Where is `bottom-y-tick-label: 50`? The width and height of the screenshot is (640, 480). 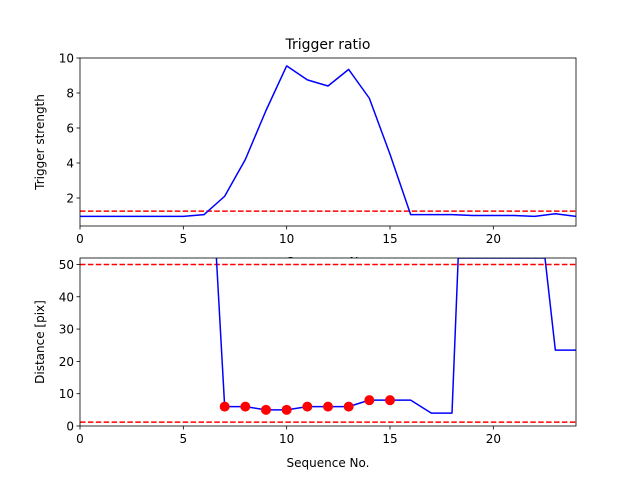 bottom-y-tick-label: 50 is located at coordinates (66, 265).